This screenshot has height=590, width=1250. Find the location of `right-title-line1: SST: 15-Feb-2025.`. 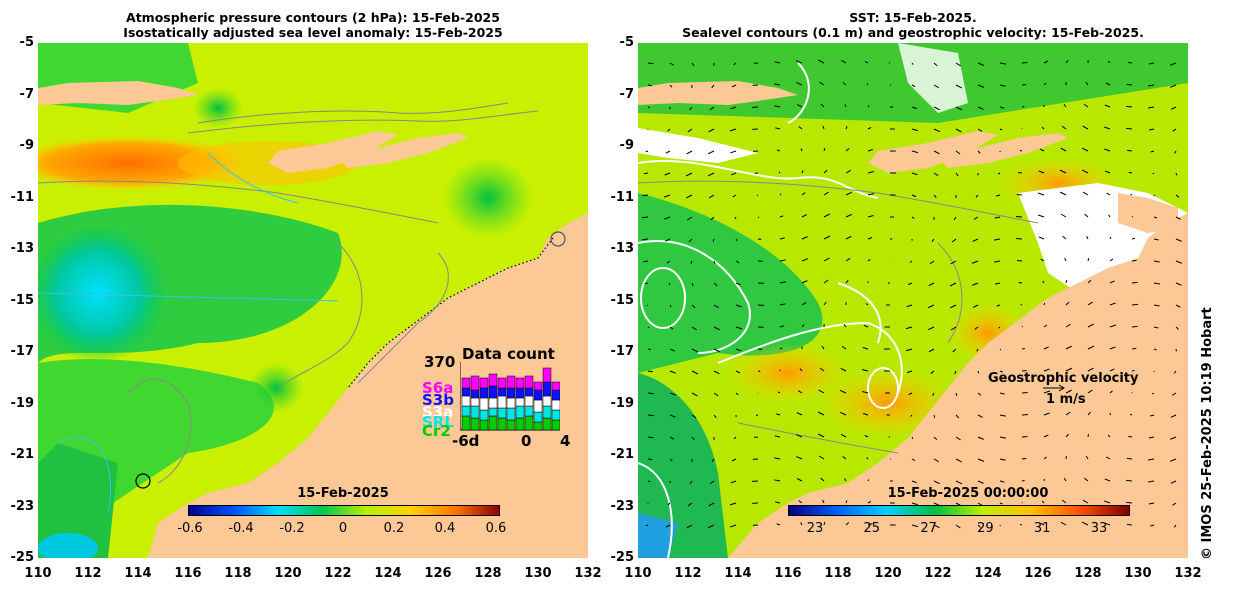

right-title-line1: SST: 15-Feb-2025. is located at coordinates (913, 17).